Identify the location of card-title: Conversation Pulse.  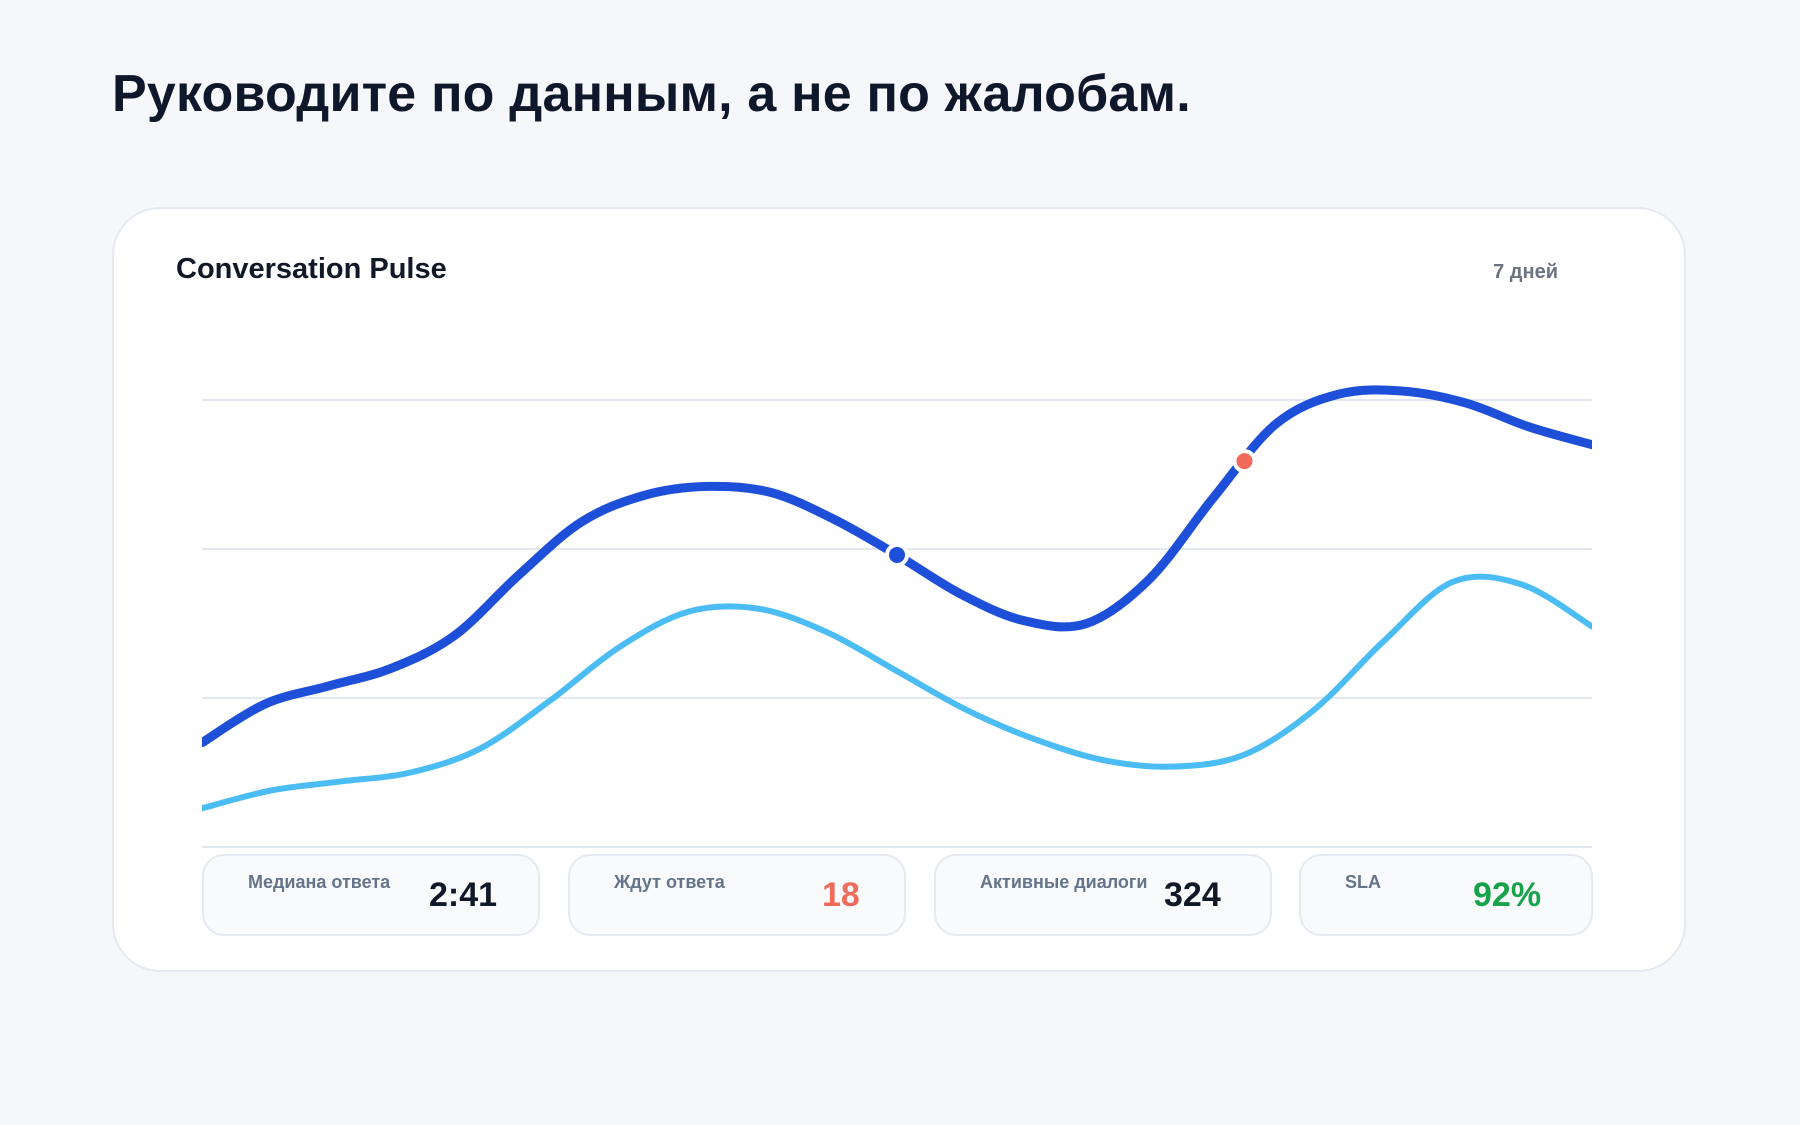
(311, 269).